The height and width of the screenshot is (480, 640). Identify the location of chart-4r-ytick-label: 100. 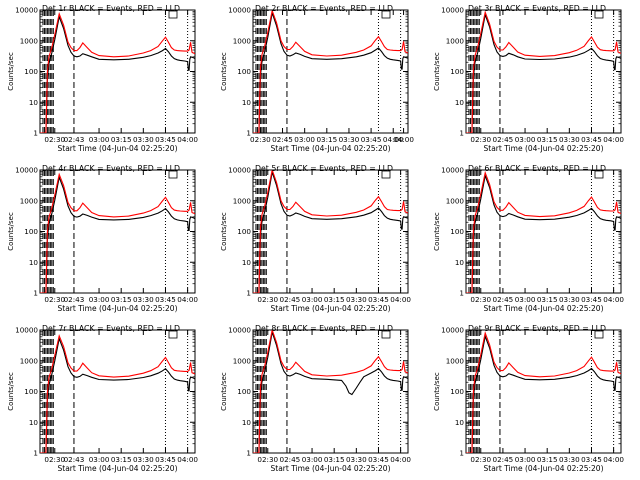
(31, 231).